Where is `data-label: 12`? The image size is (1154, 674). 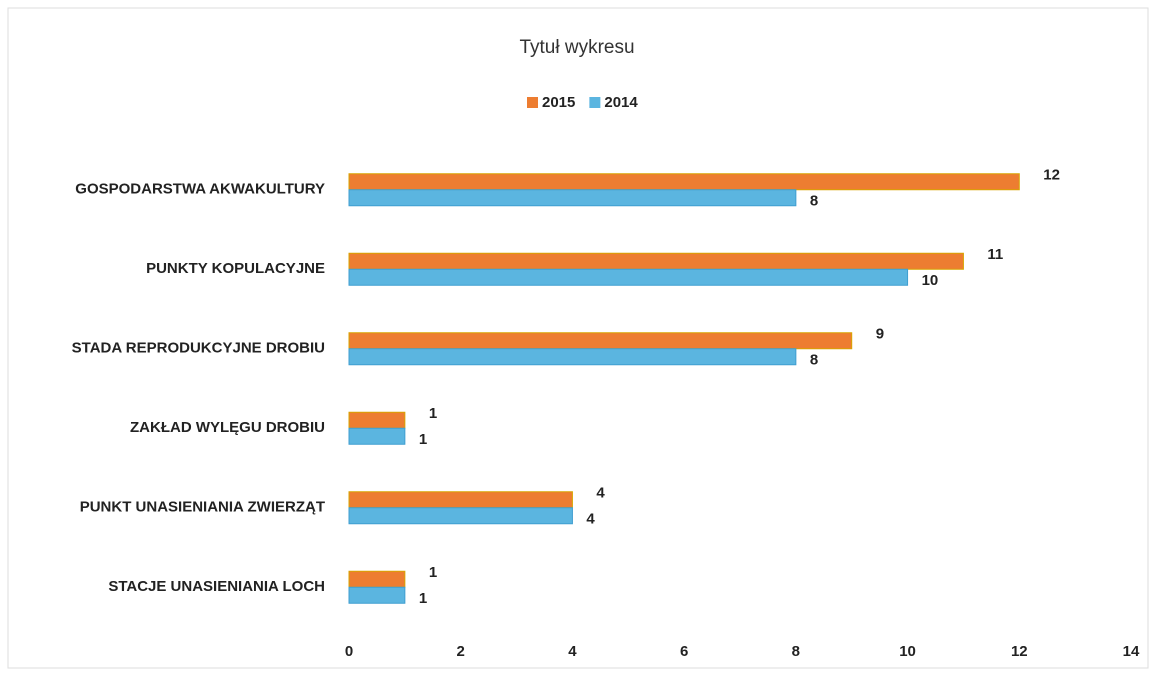
data-label: 12 is located at coordinates (1051, 175).